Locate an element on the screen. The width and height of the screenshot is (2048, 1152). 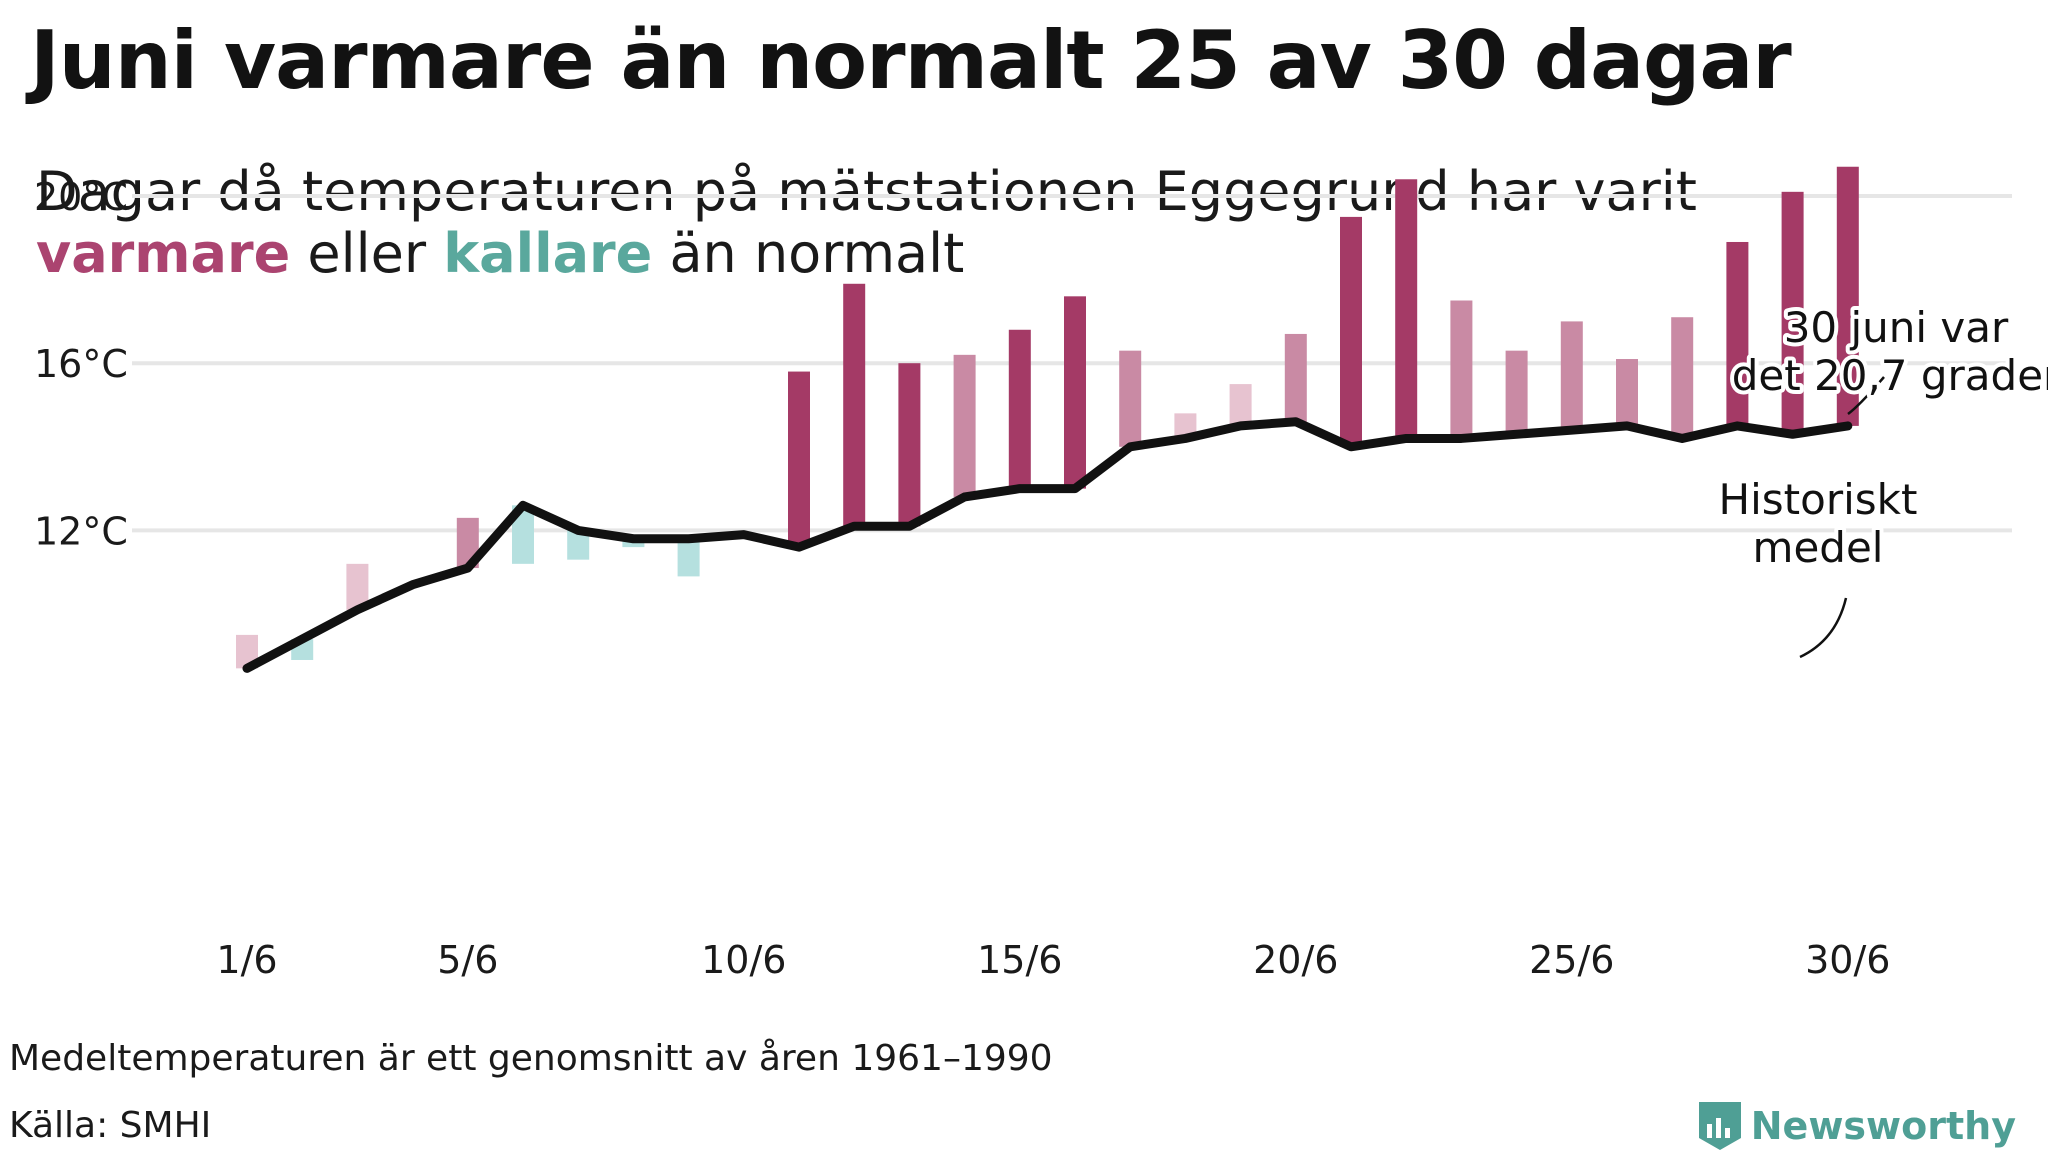
annotation-historical-mean: Historiskt medel is located at coordinates (1818, 523).